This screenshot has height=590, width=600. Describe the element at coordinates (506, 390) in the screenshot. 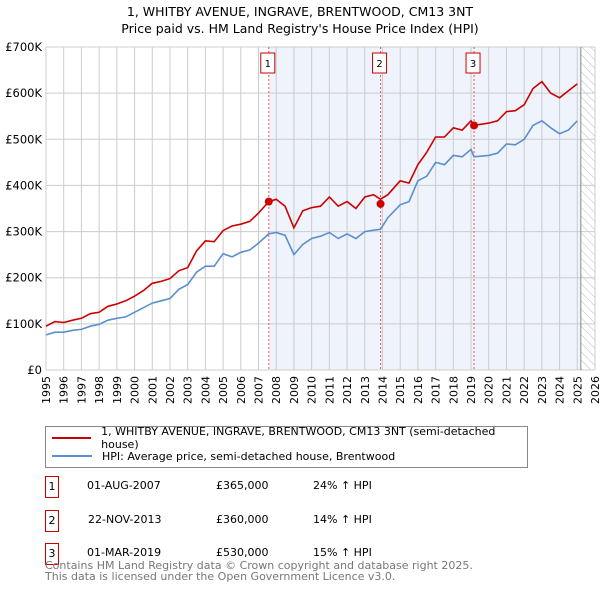

I see `x-tick-label: 2021` at that location.